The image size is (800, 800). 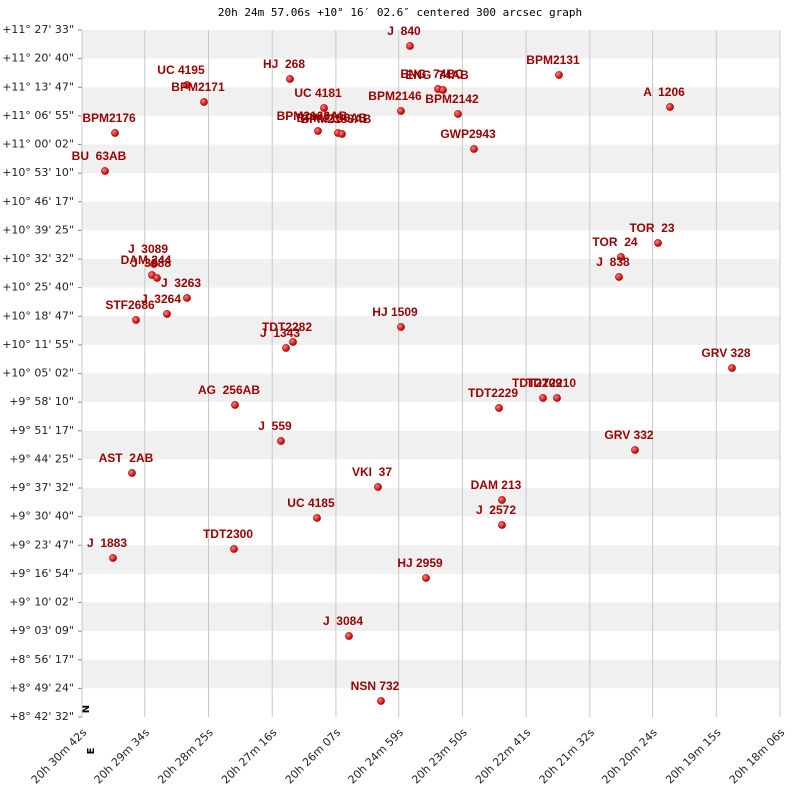 What do you see at coordinates (130, 305) in the screenshot?
I see `star-label: STF2686` at bounding box center [130, 305].